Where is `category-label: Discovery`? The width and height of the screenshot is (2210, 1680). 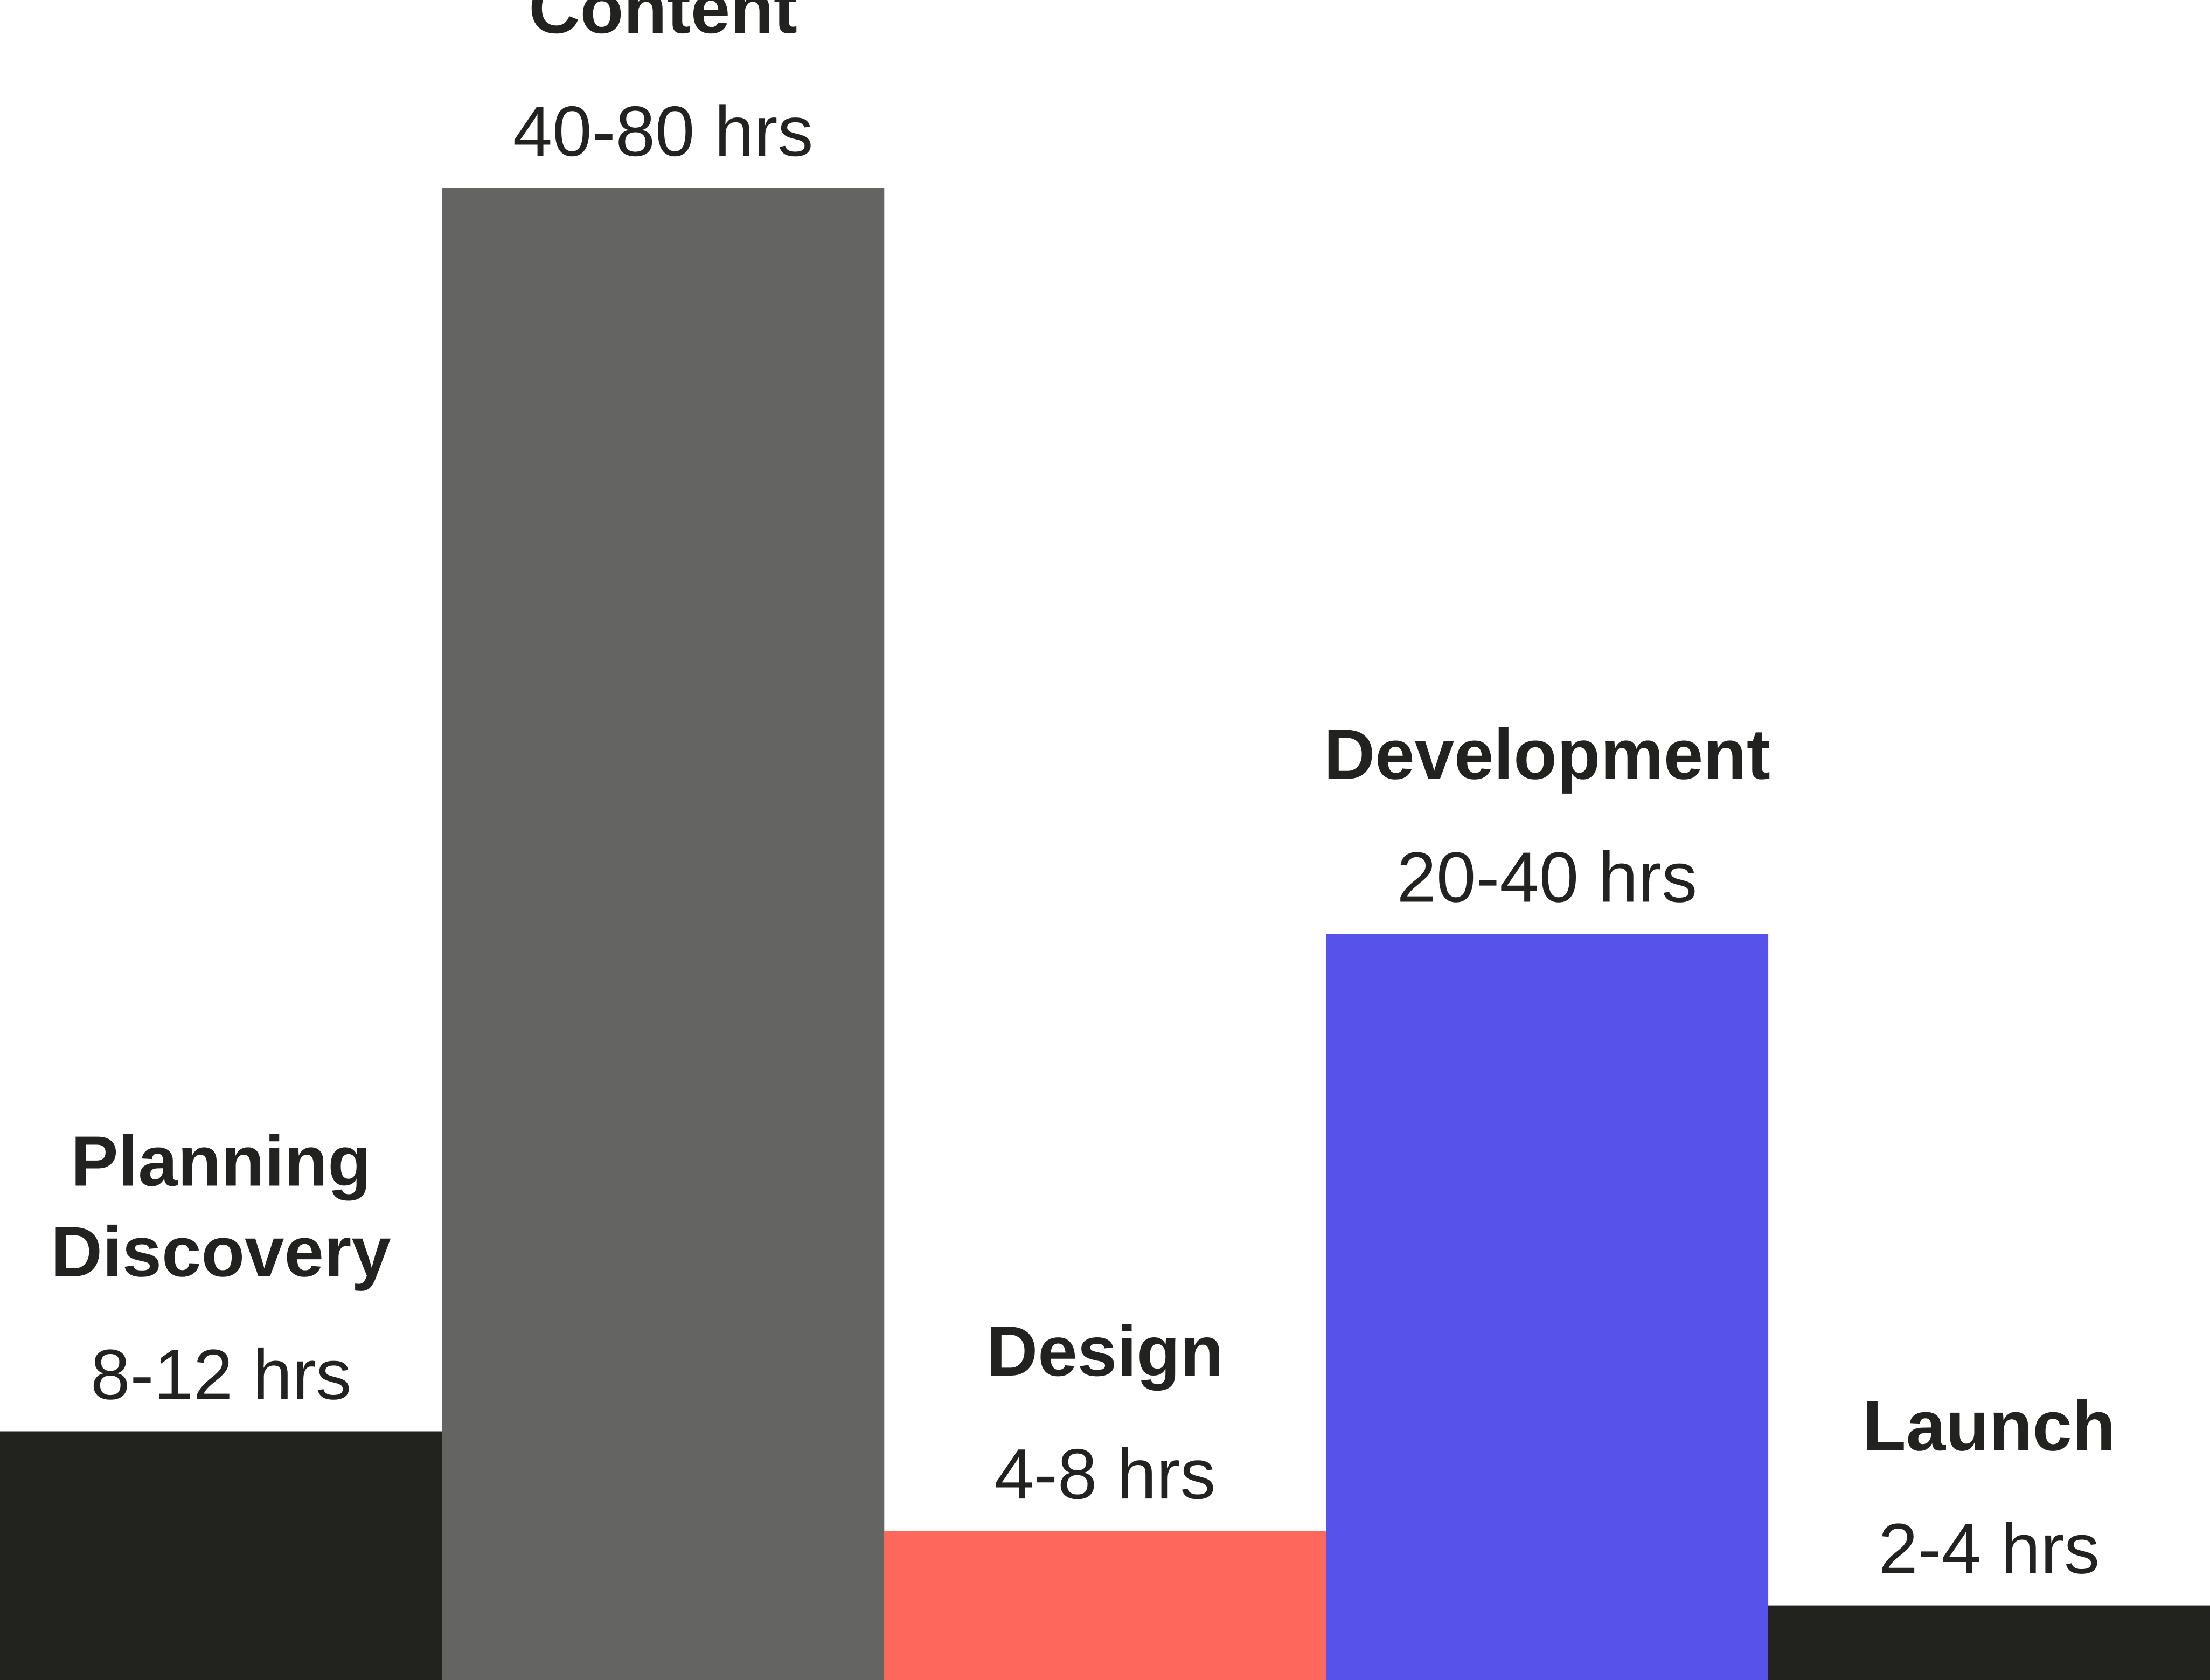 category-label: Discovery is located at coordinates (221, 1252).